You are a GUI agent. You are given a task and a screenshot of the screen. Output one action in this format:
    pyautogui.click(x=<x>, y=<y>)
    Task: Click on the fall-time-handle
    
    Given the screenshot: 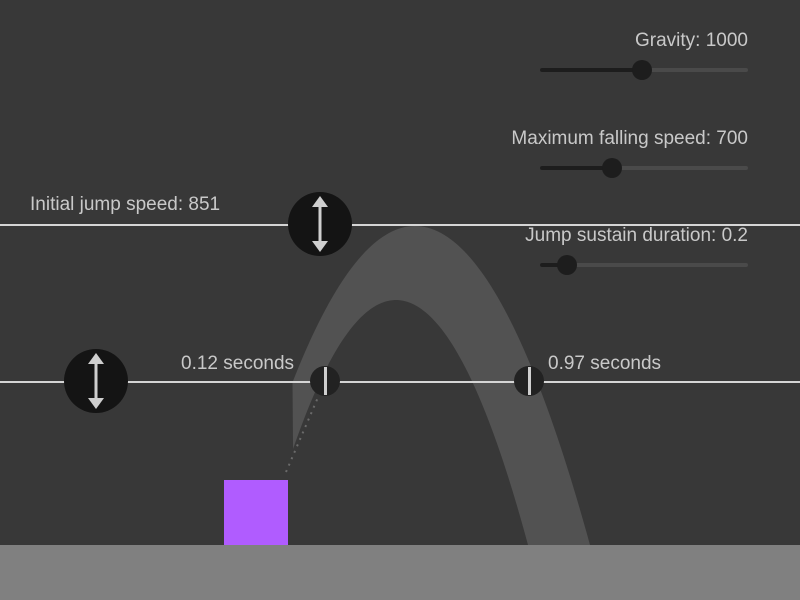 What is the action you would take?
    pyautogui.click(x=529, y=381)
    